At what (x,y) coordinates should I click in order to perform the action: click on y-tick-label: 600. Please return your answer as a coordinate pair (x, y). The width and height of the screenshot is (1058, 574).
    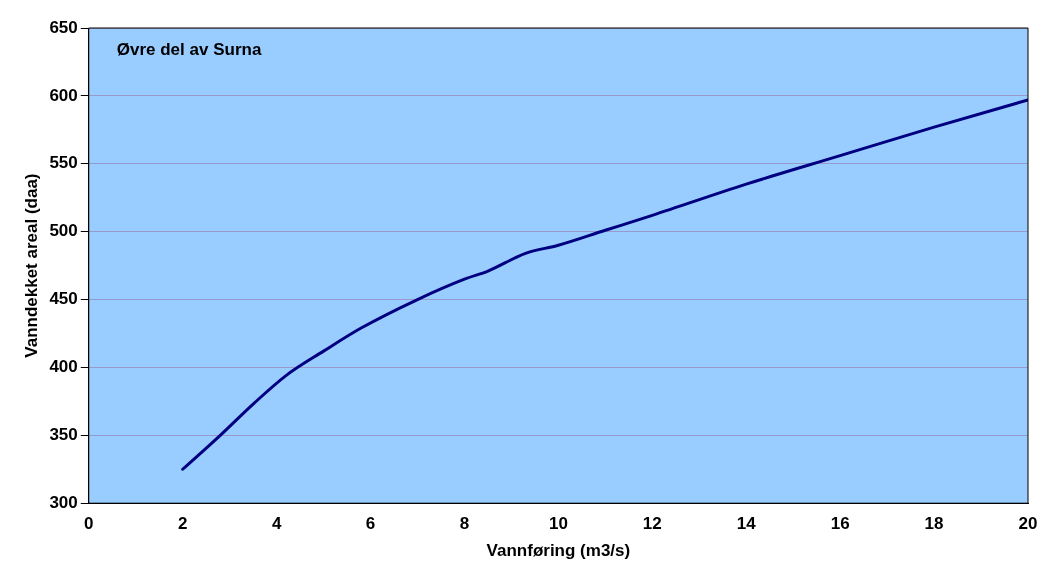
    Looking at the image, I should click on (63, 95).